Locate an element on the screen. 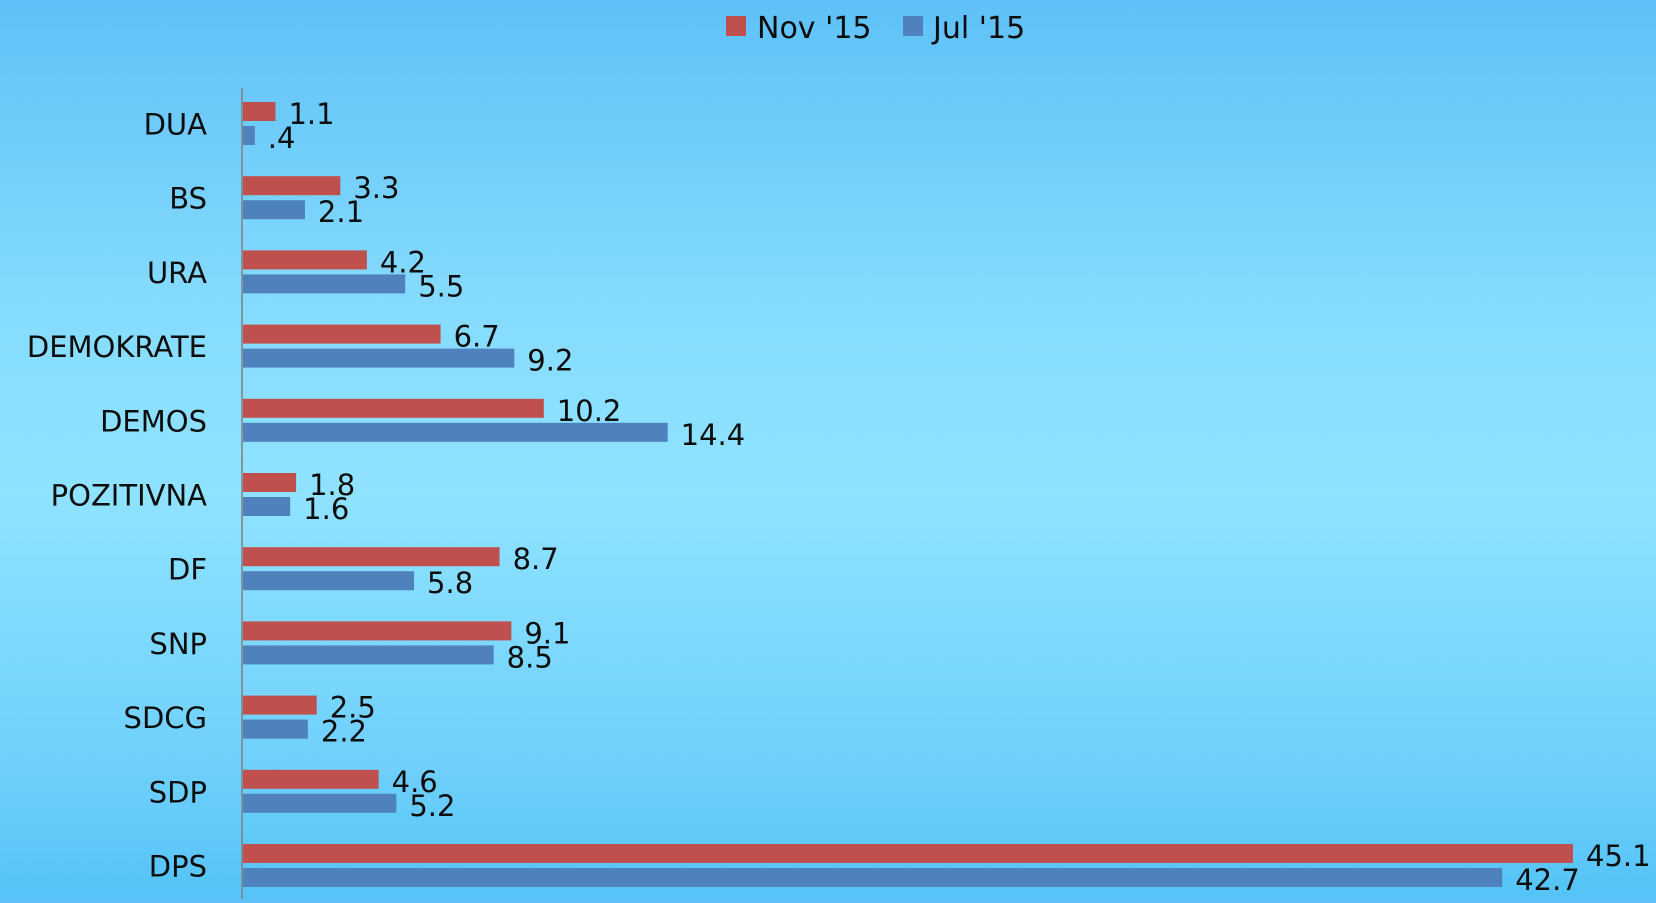 The image size is (1656, 903). value-label-dps-nov-15: 45.1 is located at coordinates (1618, 856).